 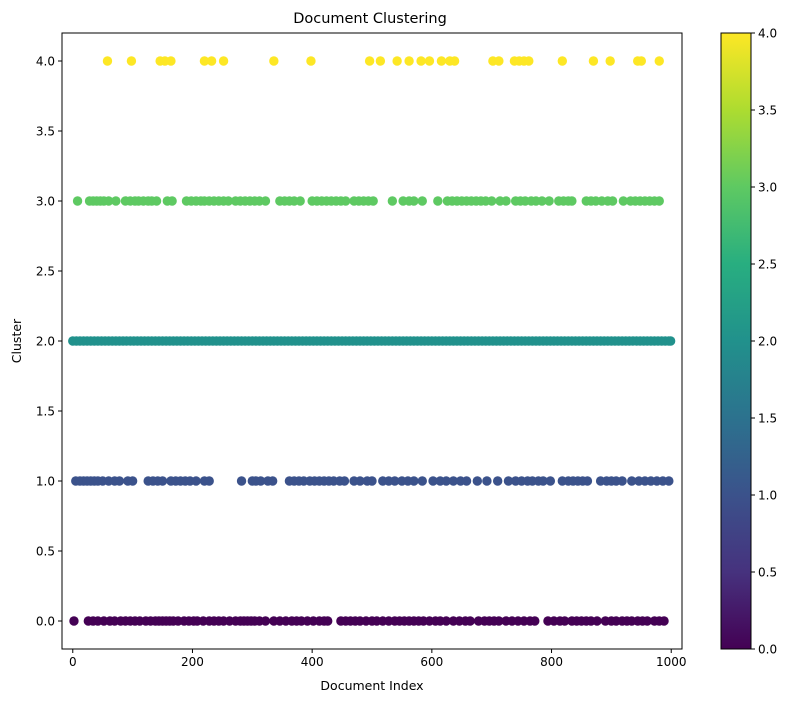 What do you see at coordinates (371, 685) in the screenshot?
I see `x-axis-label: Document Index` at bounding box center [371, 685].